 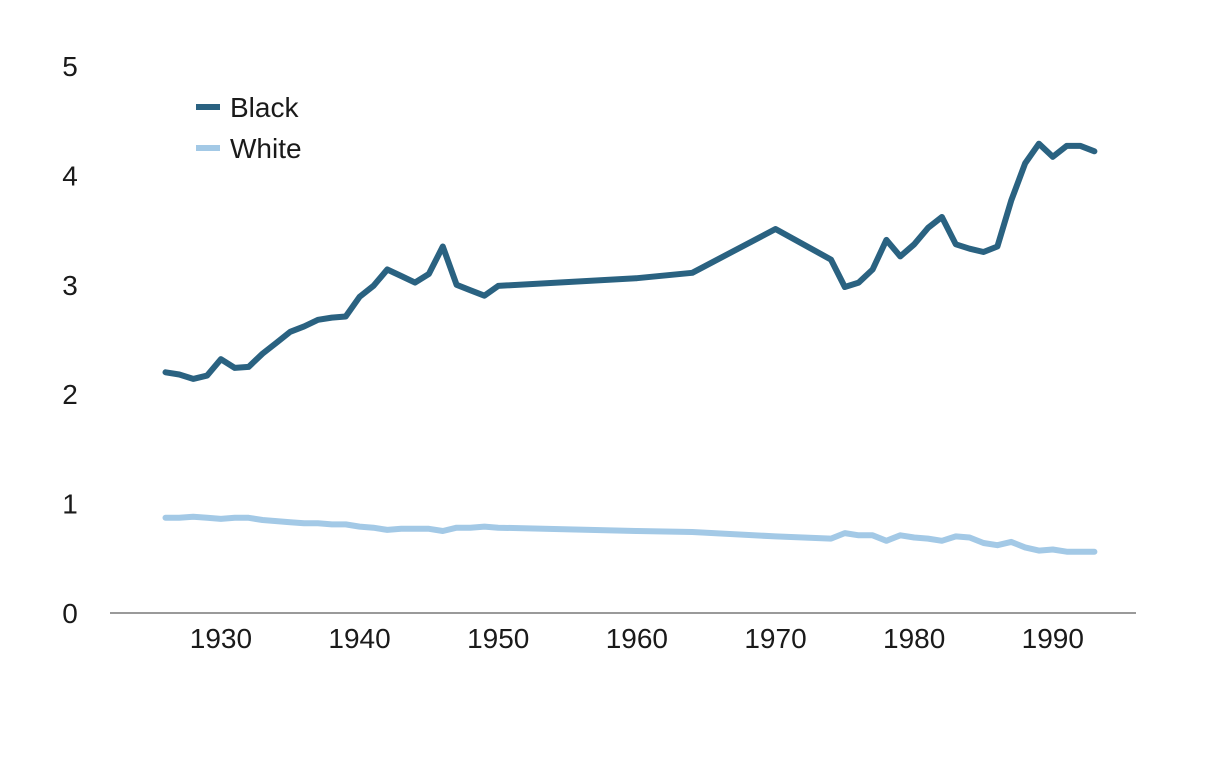 What do you see at coordinates (498, 638) in the screenshot?
I see `x-tick-label: 1950` at bounding box center [498, 638].